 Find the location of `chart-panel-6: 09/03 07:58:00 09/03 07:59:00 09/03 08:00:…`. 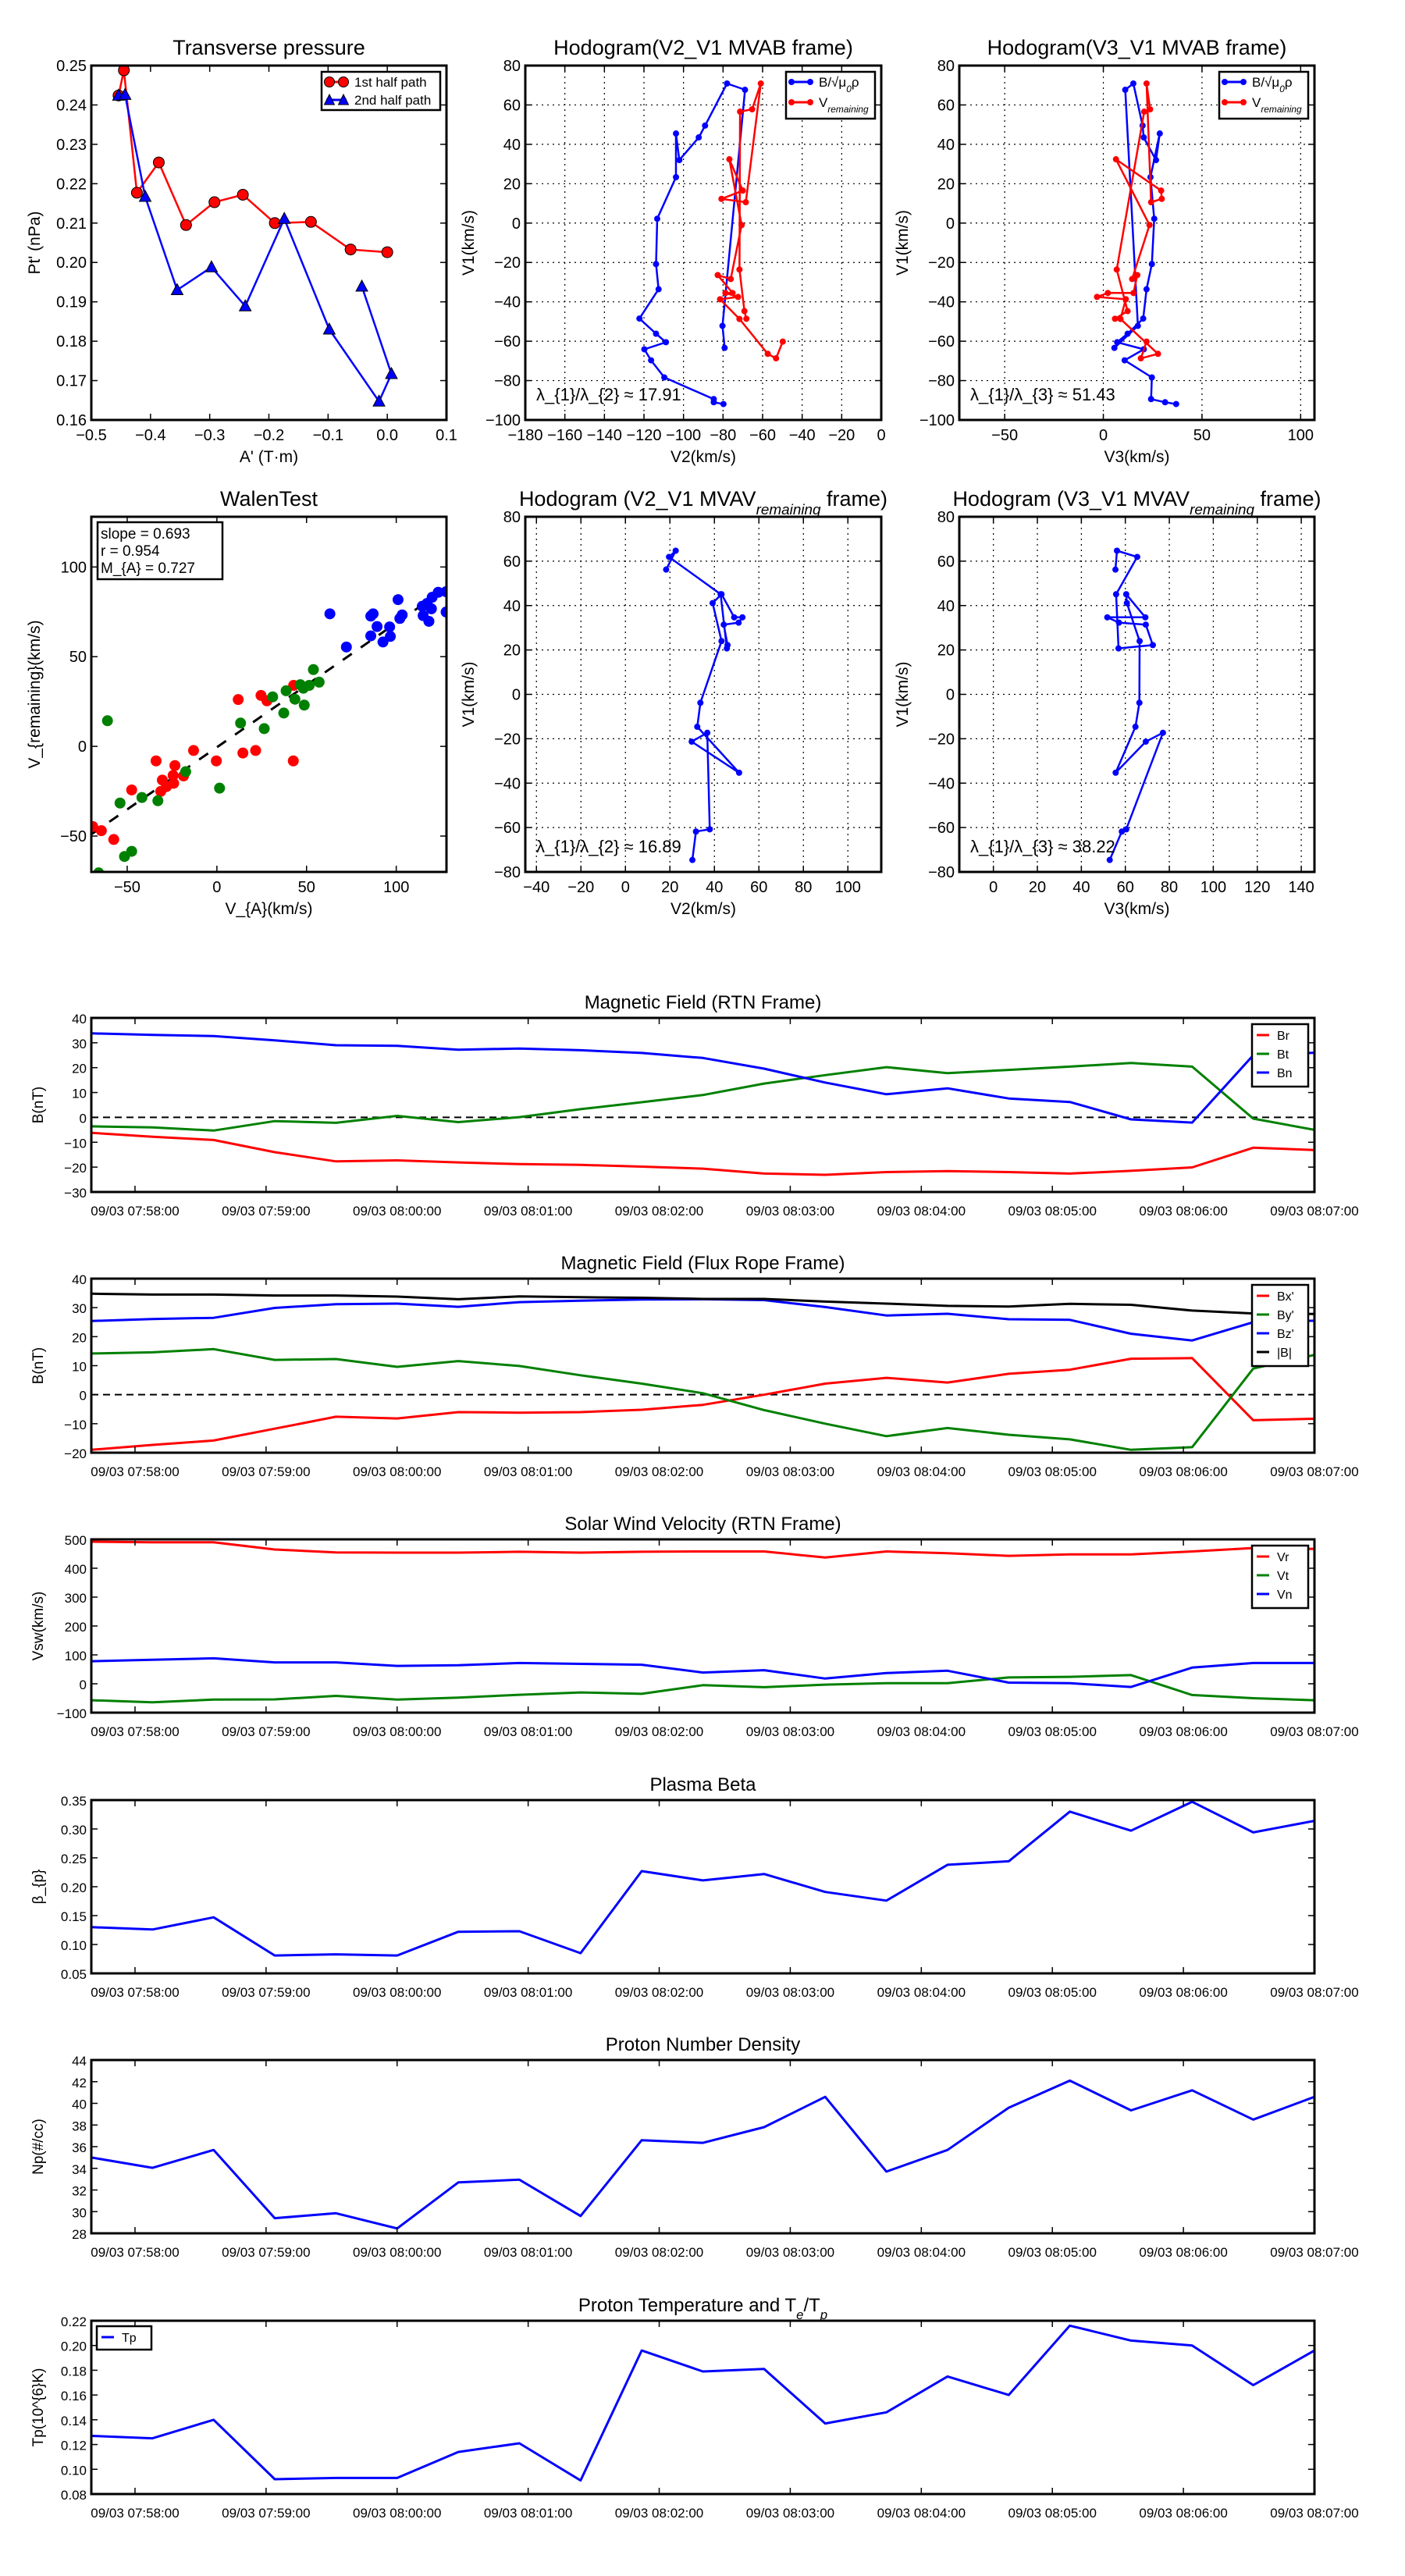

chart-panel-6: 09/03 07:58:00 09/03 07:59:00 09/03 08:00:… is located at coordinates (694, 1105).